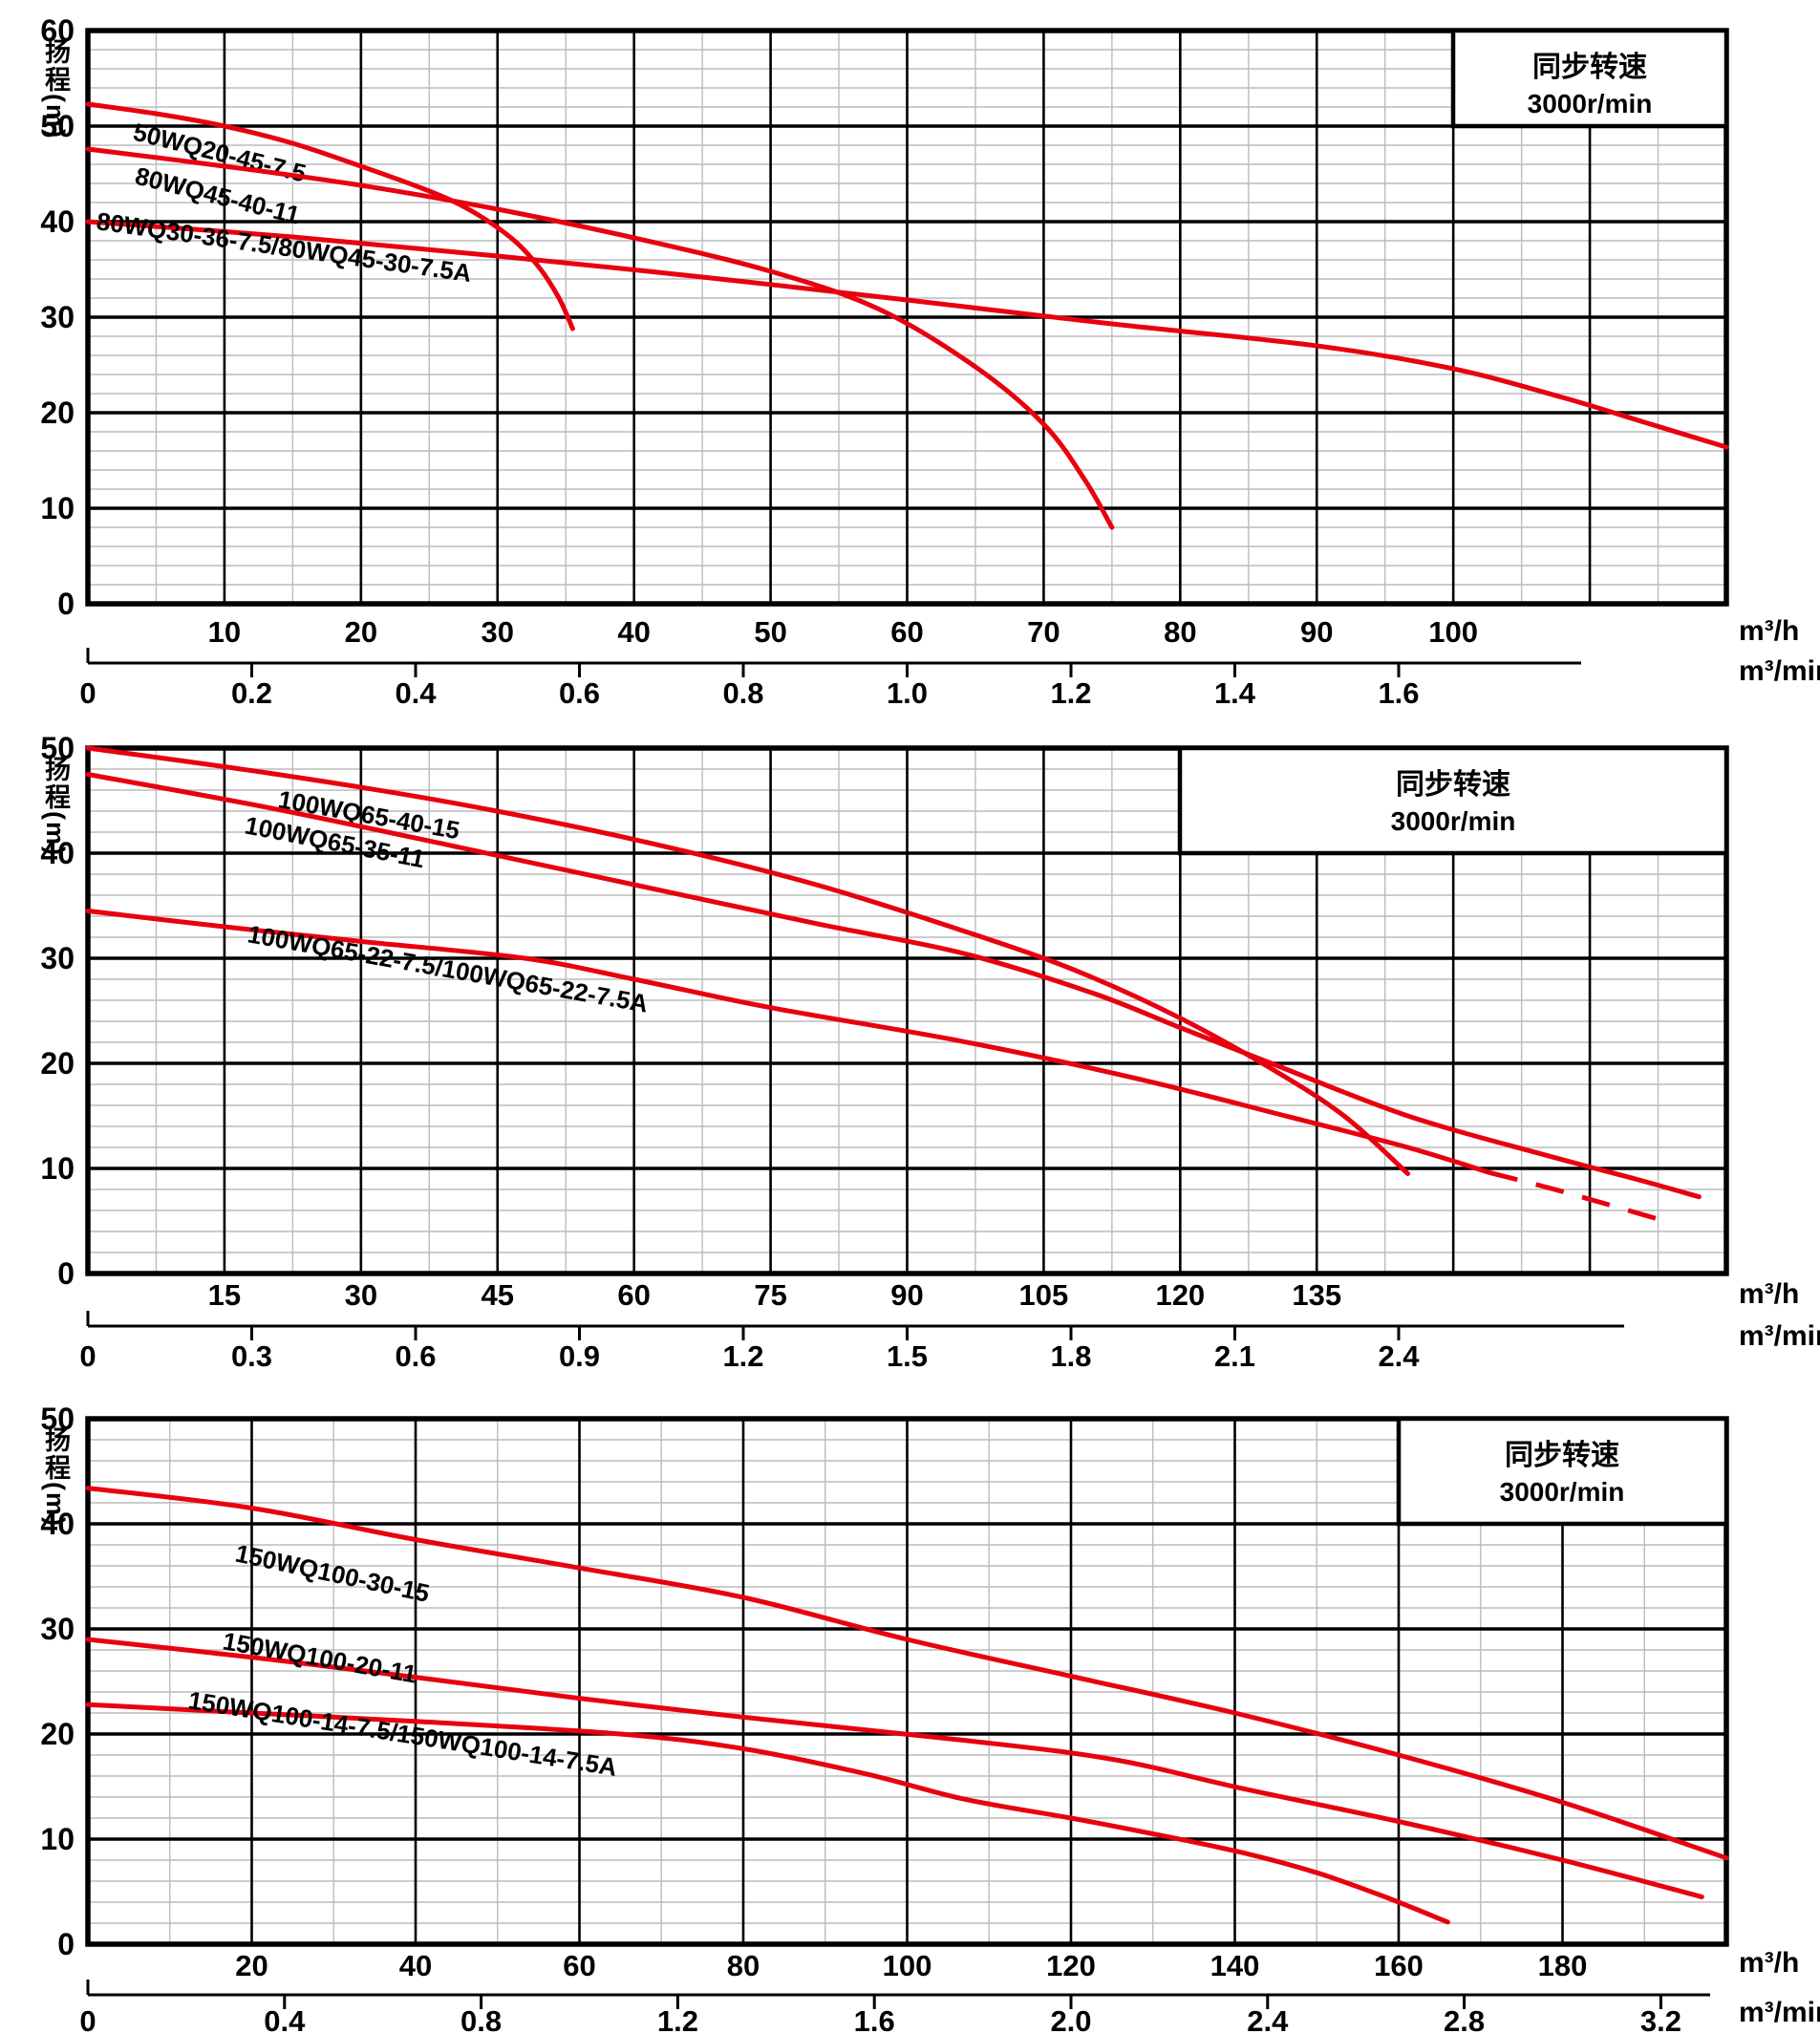 The width and height of the screenshot is (1820, 2034). Describe the element at coordinates (1234, 1356) in the screenshot. I see `x-tick-label-m3min: 2.1` at that location.